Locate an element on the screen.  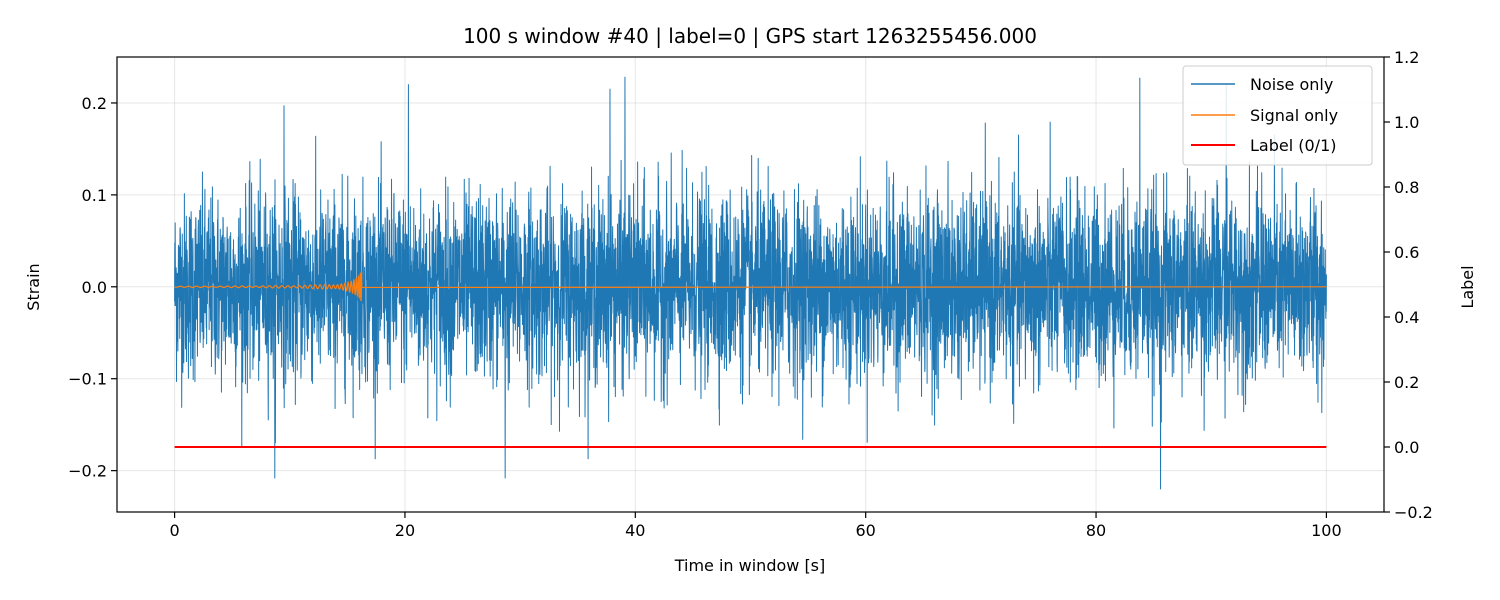
legend-box is located at coordinates (1277, 115).